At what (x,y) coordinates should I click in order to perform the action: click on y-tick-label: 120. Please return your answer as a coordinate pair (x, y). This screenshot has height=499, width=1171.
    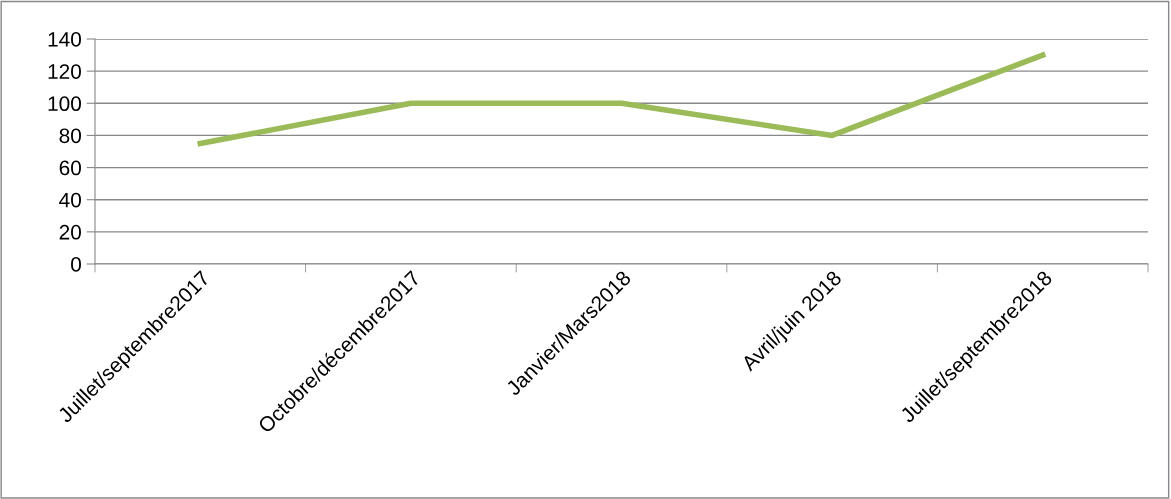
    Looking at the image, I should click on (64, 71).